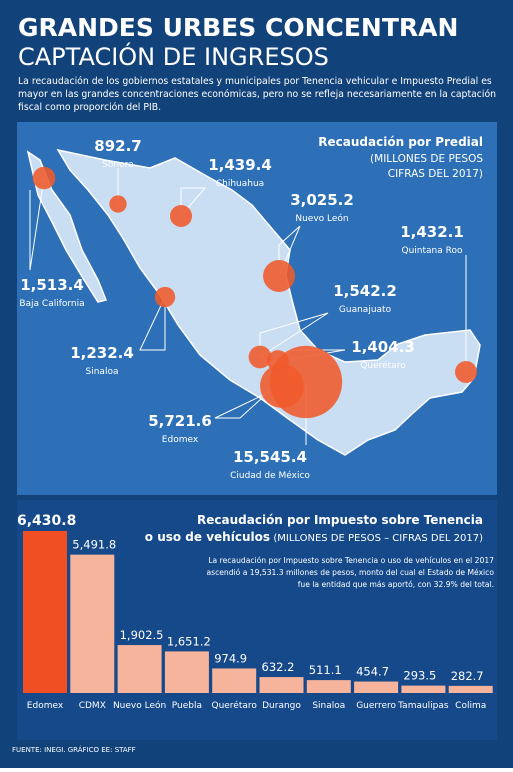 The image size is (513, 772). I want to click on value-label: 1,432.1, so click(432, 232).